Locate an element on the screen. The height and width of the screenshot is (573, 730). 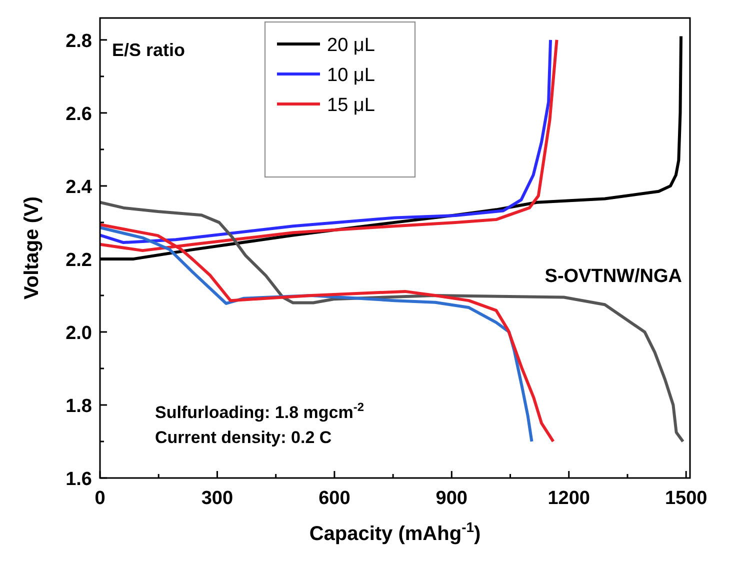
x-axis-title: Capacity (mAhg$^{-1}$) is located at coordinates (395, 532).